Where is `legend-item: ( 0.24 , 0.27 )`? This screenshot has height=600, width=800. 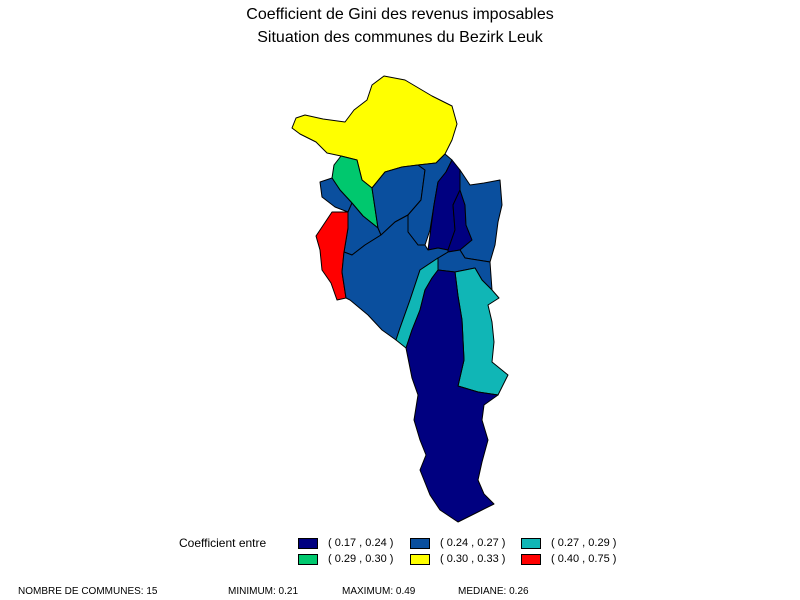
legend-item: ( 0.24 , 0.27 ) is located at coordinates (457, 543).